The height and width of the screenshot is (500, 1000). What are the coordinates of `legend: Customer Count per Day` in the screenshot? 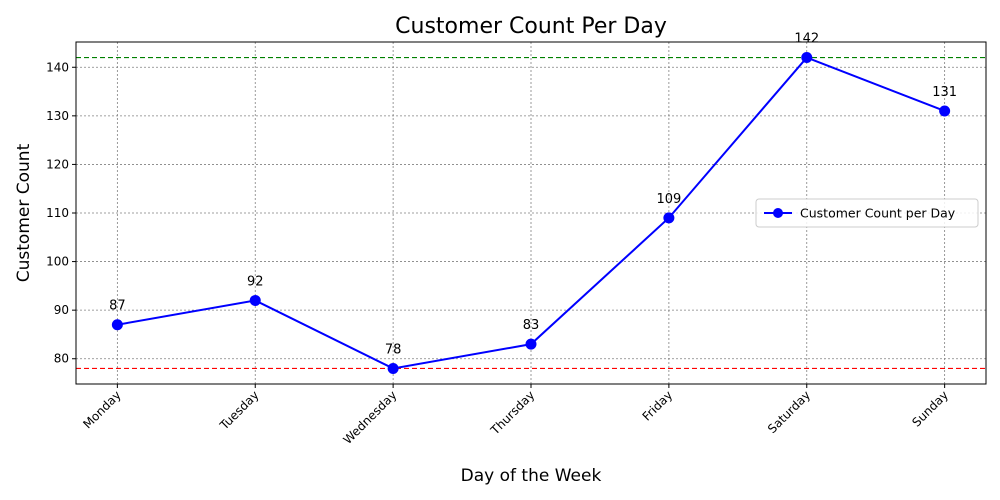 It's located at (867, 213).